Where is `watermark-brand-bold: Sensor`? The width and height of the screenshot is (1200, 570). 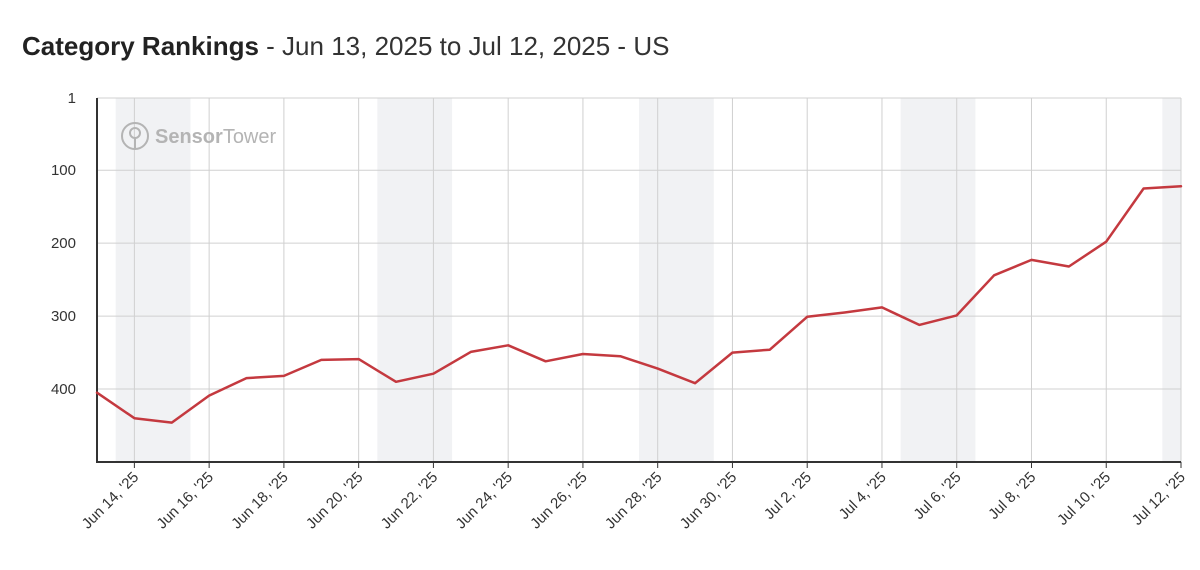
watermark-brand-bold: Sensor is located at coordinates (189, 137).